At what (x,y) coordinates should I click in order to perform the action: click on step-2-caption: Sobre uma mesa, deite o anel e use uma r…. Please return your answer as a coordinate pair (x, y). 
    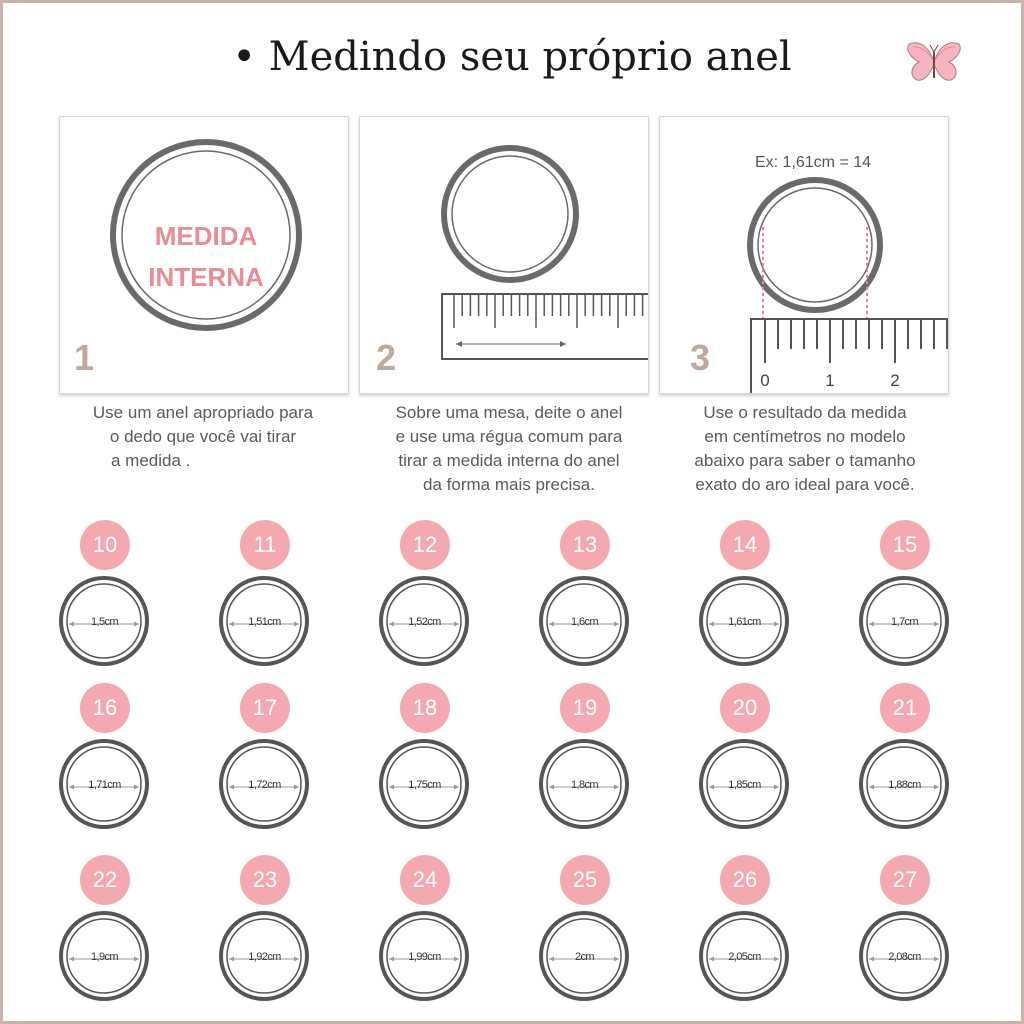
    Looking at the image, I should click on (509, 449).